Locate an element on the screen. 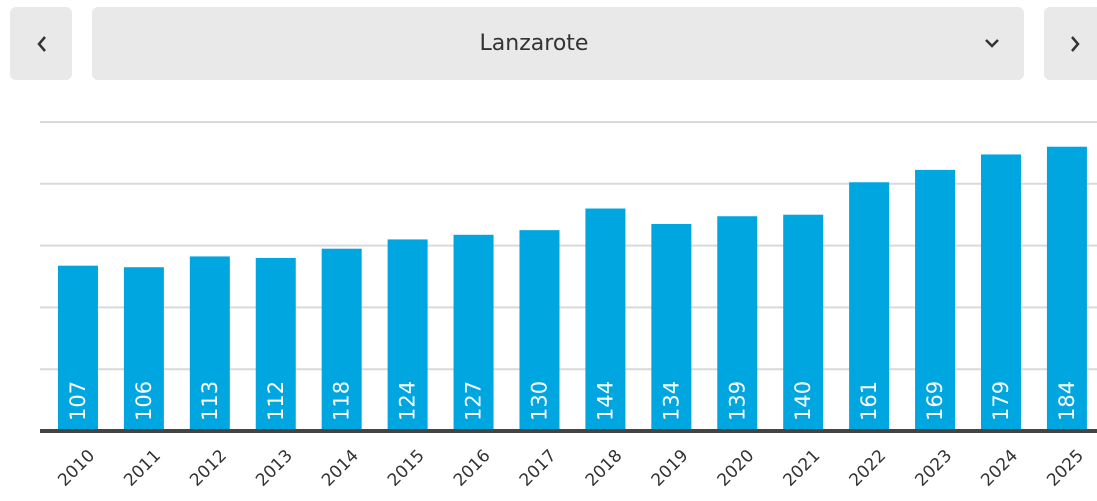 Image resolution: width=1097 pixels, height=501 pixels. x-tick-label: 2020 is located at coordinates (736, 468).